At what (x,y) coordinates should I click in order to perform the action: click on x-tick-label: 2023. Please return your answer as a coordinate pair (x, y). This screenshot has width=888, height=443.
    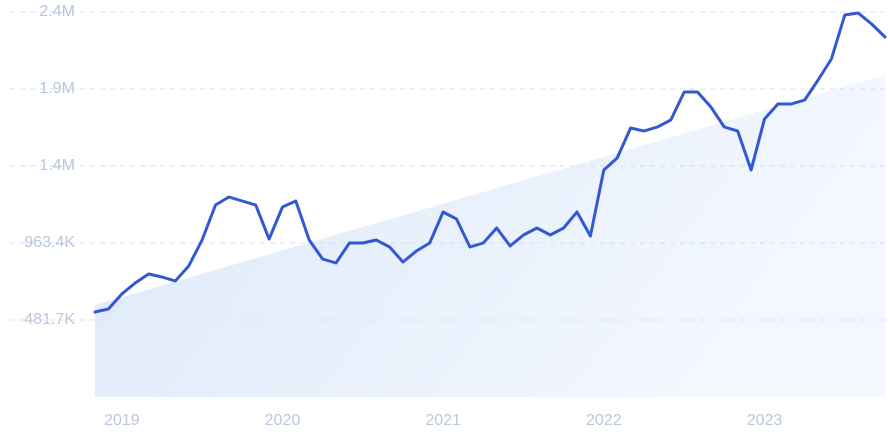
    Looking at the image, I should click on (765, 420).